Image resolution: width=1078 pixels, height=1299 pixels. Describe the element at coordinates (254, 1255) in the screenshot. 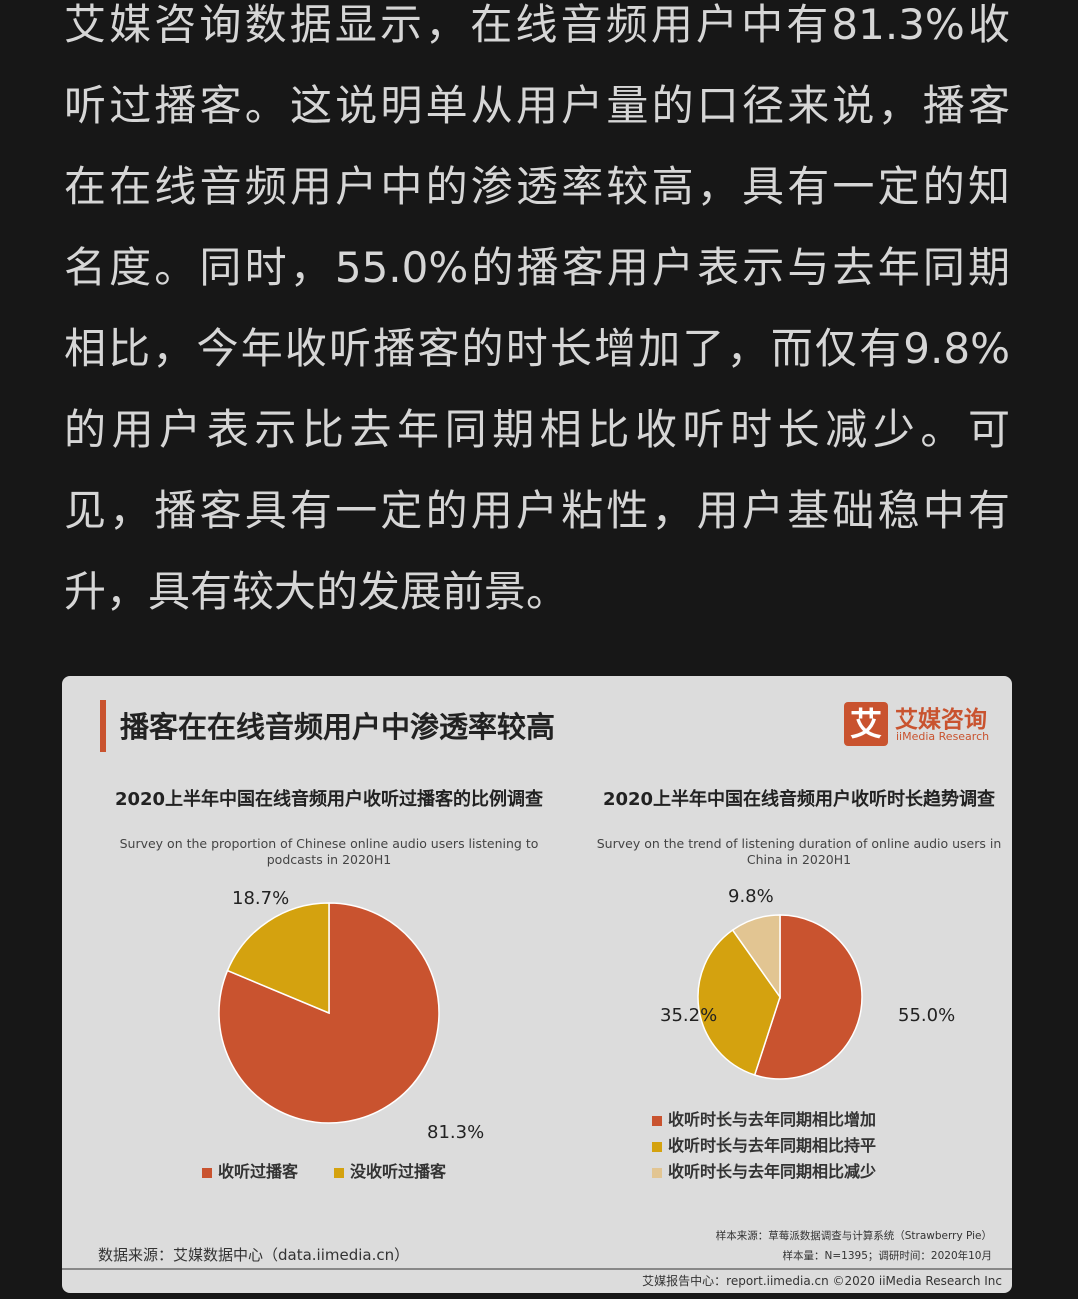

I see `data-source: 数据来源：艾媒数据中心（data.iimedia.cn）` at that location.